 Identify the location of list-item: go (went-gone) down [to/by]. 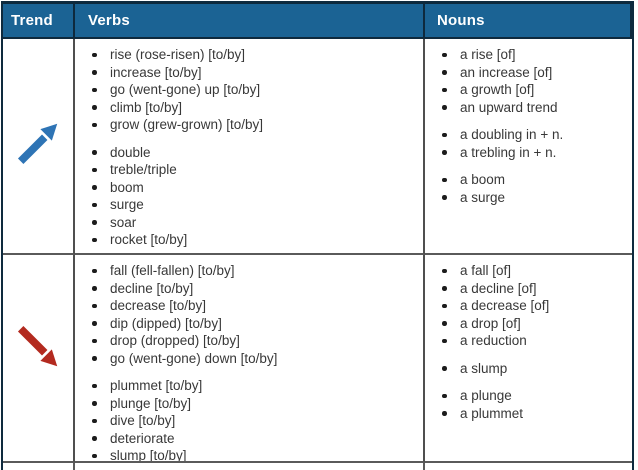
(257, 359).